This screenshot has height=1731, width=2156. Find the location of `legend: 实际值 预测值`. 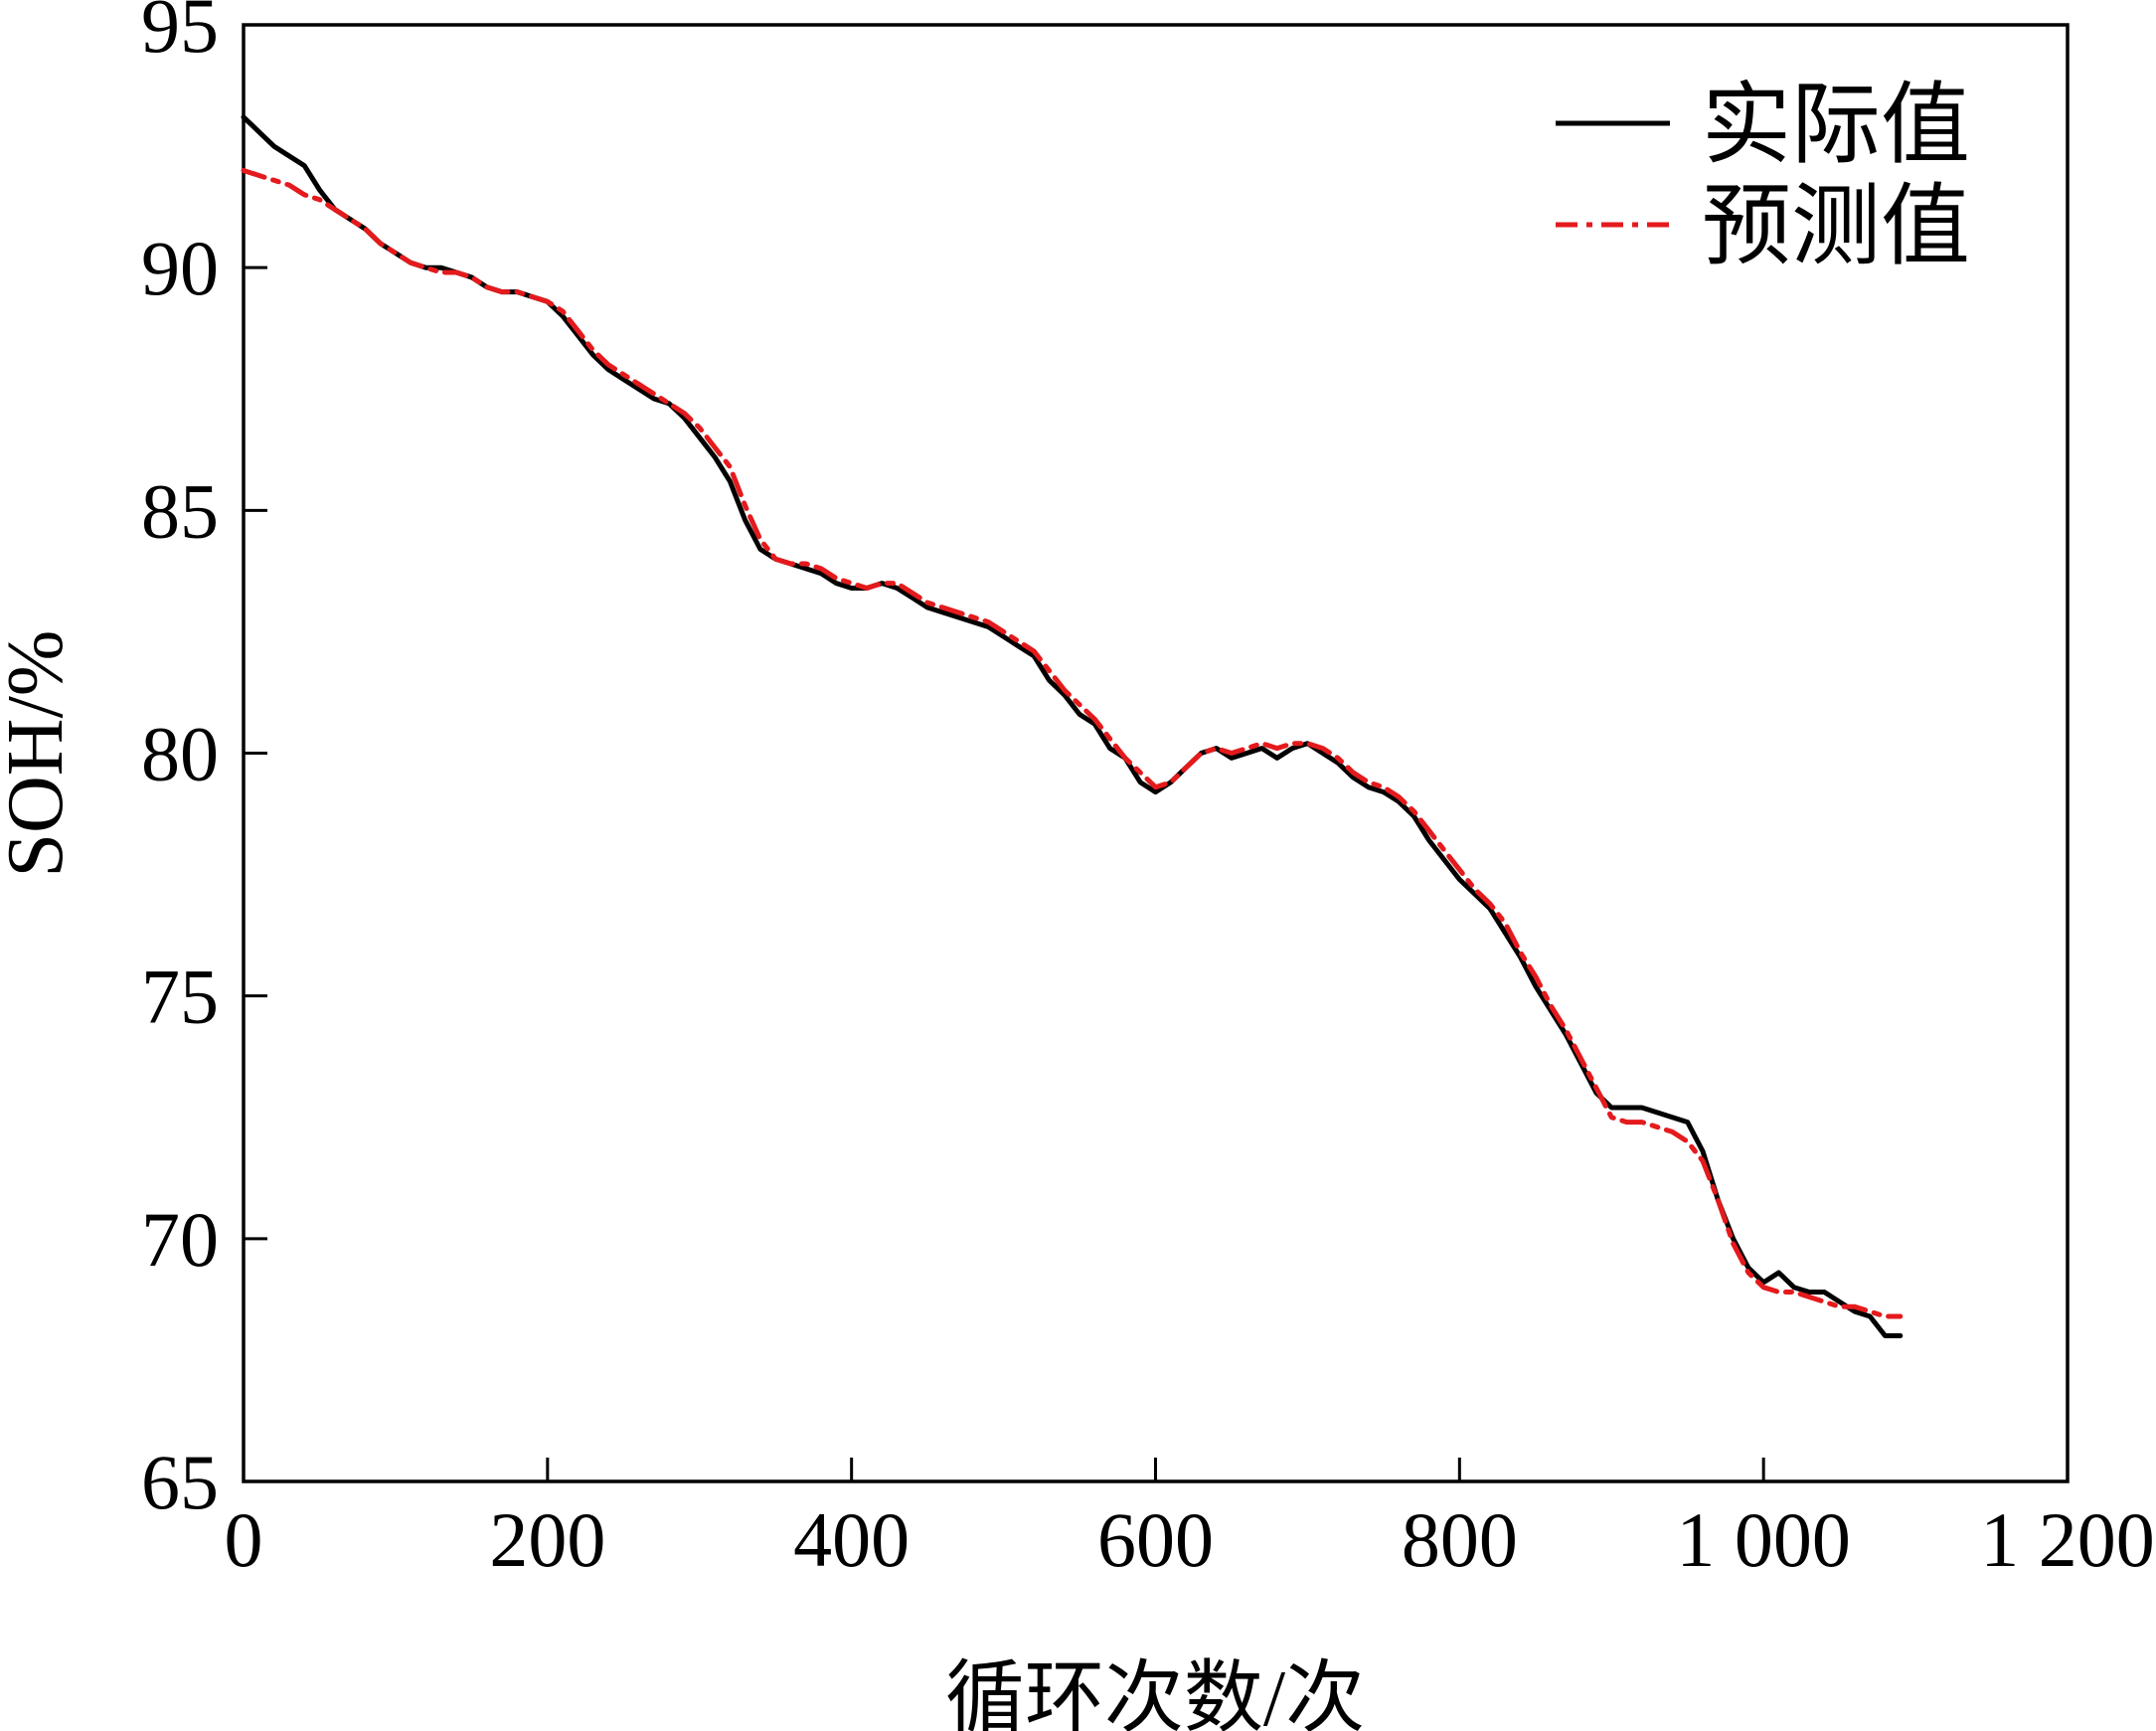

legend: 实际值 预测值 is located at coordinates (1763, 176).